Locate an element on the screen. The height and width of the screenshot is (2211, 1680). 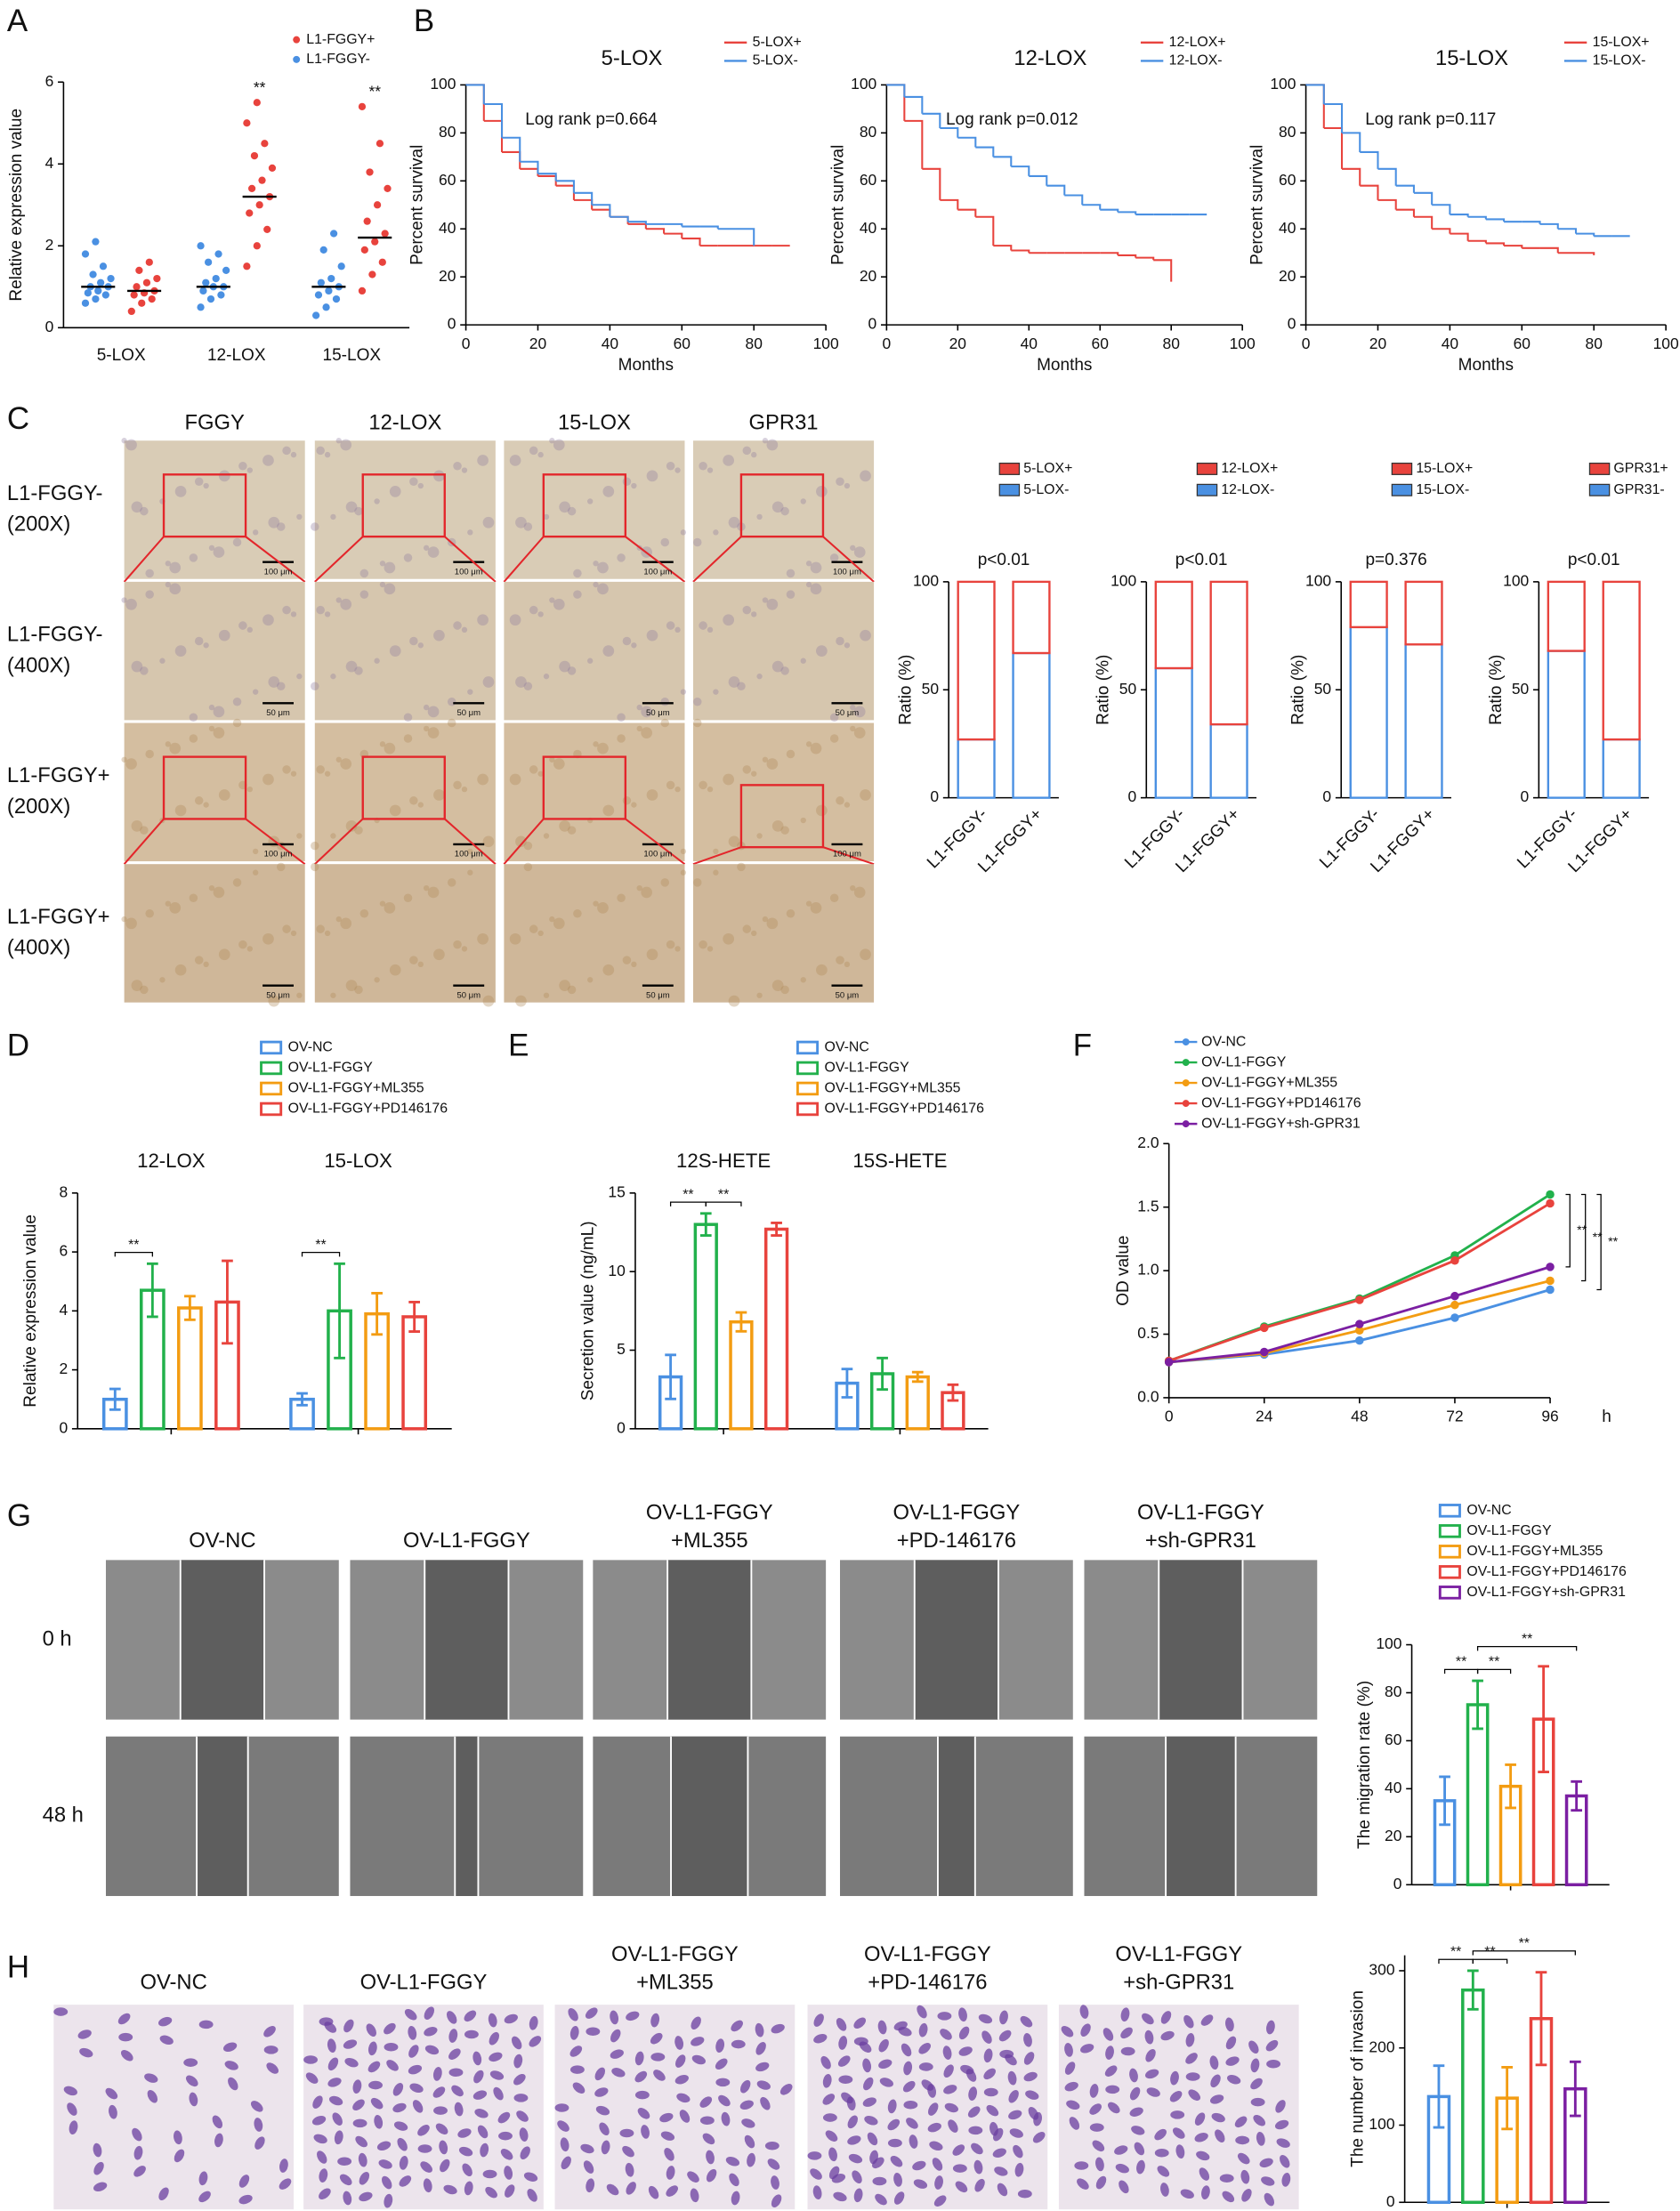
marker is located at coordinates (1454, 1260).